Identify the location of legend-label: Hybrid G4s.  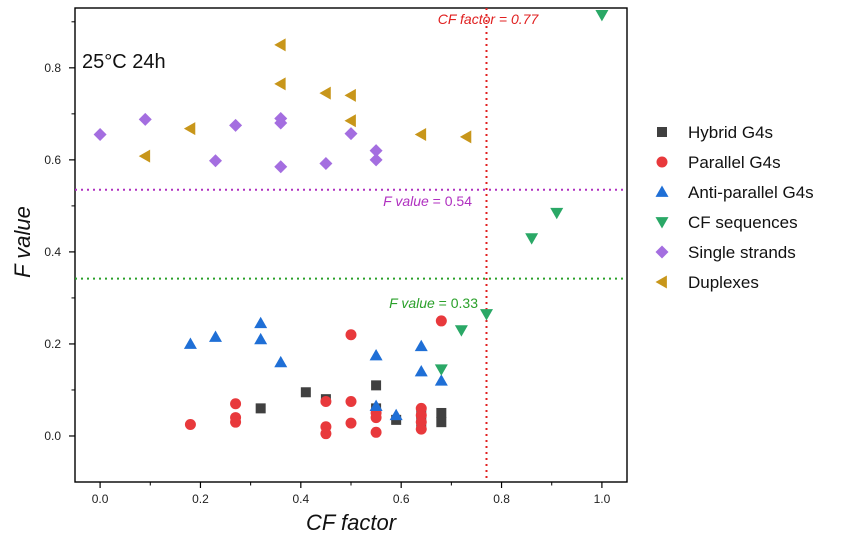
(730, 132).